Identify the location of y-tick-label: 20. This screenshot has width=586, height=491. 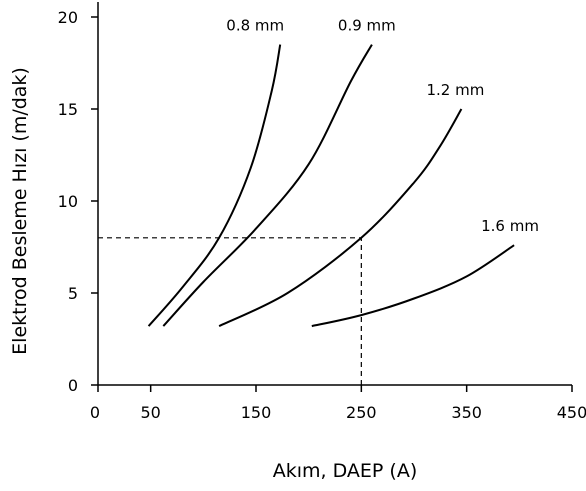
(68, 17).